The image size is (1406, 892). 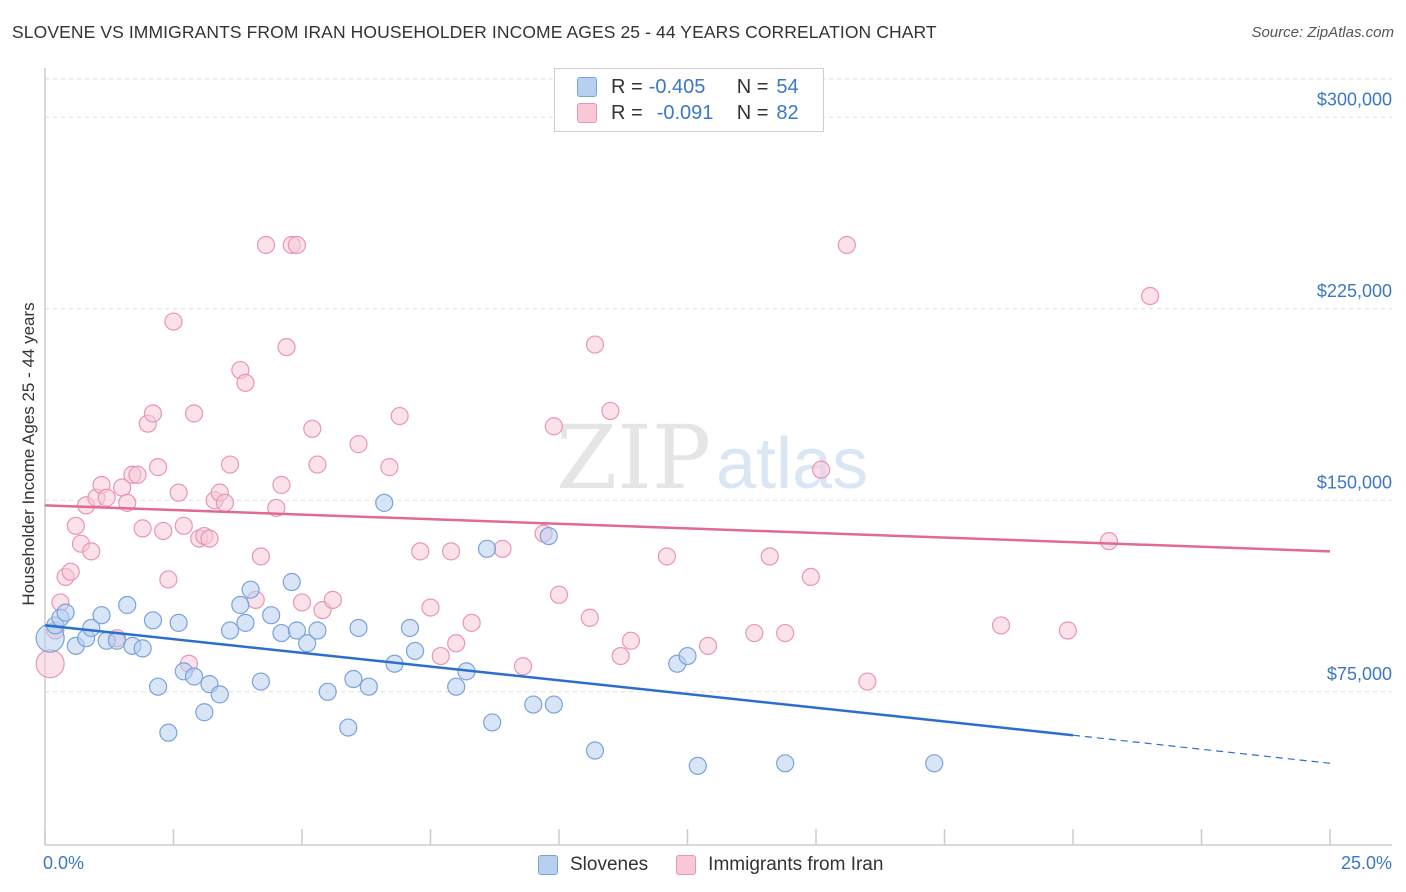 I want to click on legend-r-value: -0.091, so click(x=685, y=112).